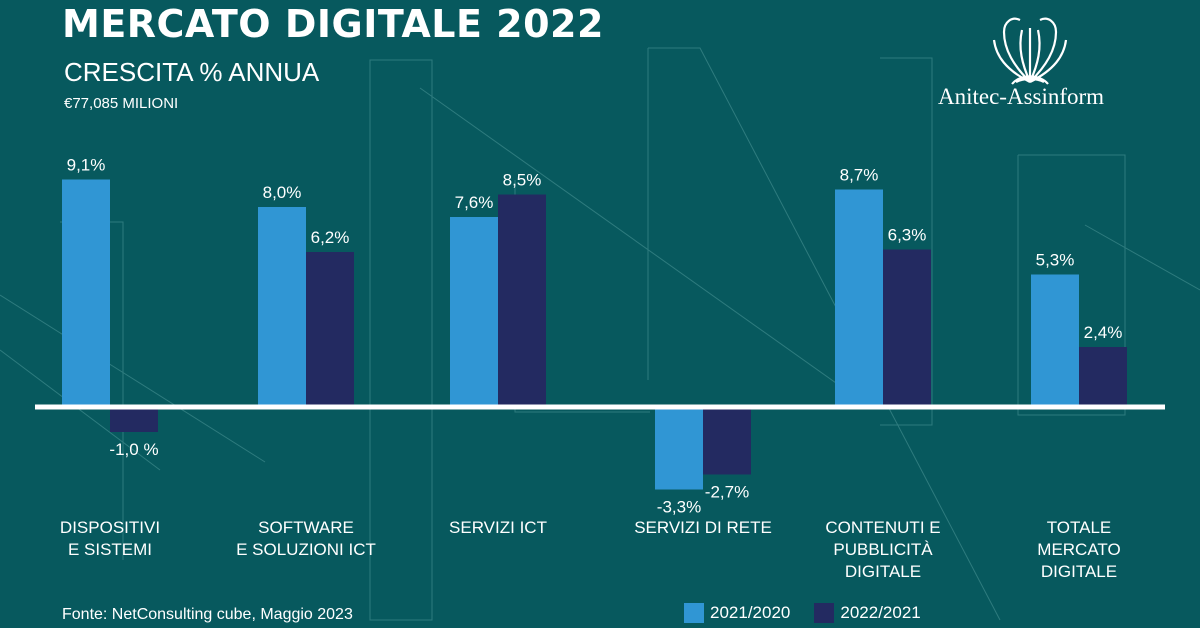  Describe the element at coordinates (859, 175) in the screenshot. I see `value-label-2021-4: 8,7%` at that location.